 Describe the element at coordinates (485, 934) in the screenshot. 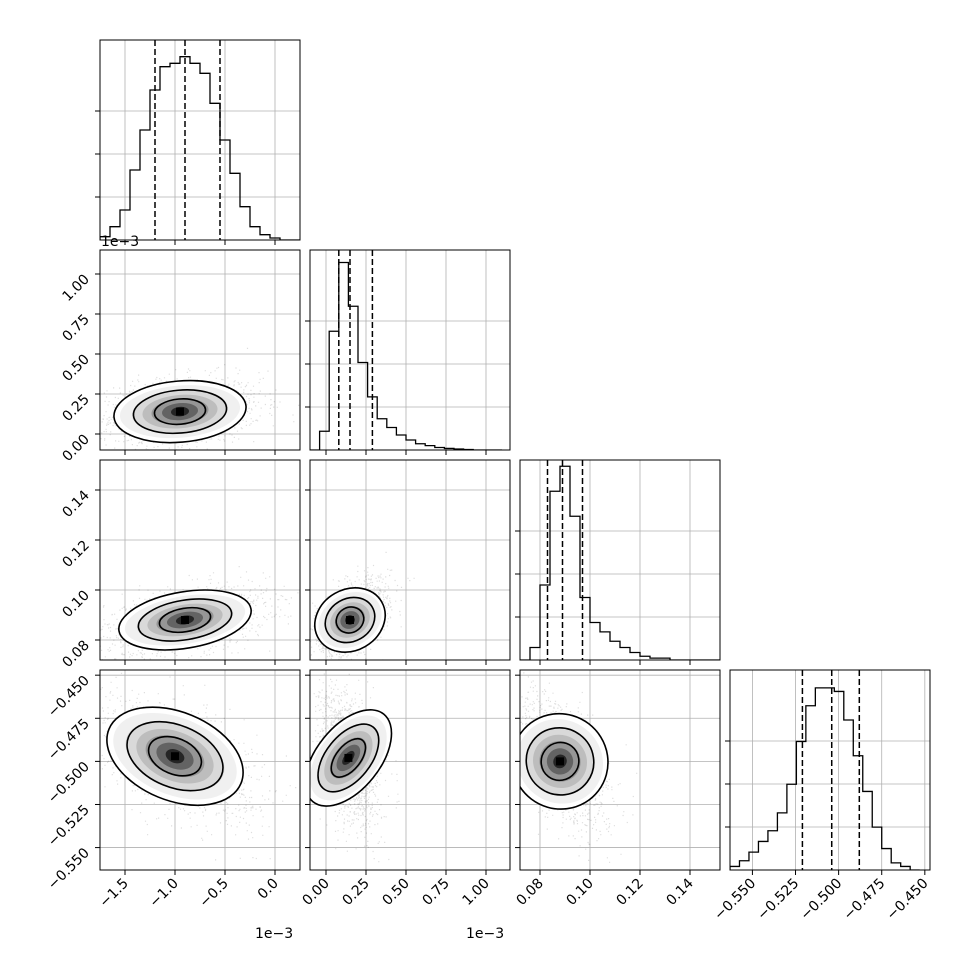

I see `x-offset-label-param-1: 1e−3` at that location.